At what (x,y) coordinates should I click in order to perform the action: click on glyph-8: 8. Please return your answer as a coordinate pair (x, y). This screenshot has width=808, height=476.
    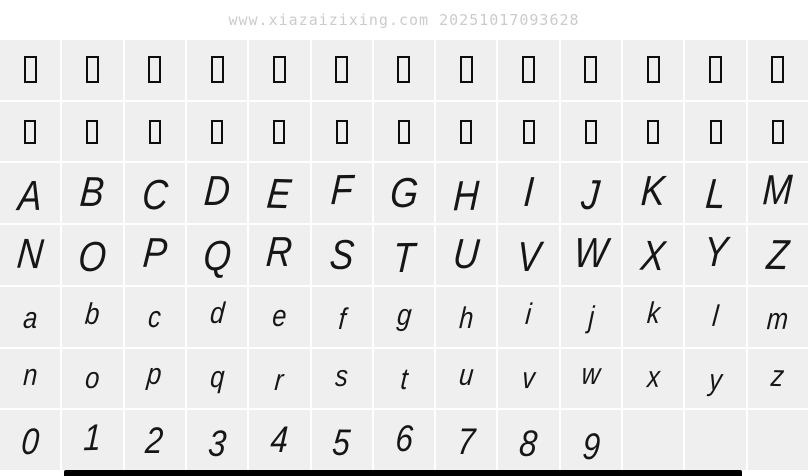
    Looking at the image, I should click on (528, 443).